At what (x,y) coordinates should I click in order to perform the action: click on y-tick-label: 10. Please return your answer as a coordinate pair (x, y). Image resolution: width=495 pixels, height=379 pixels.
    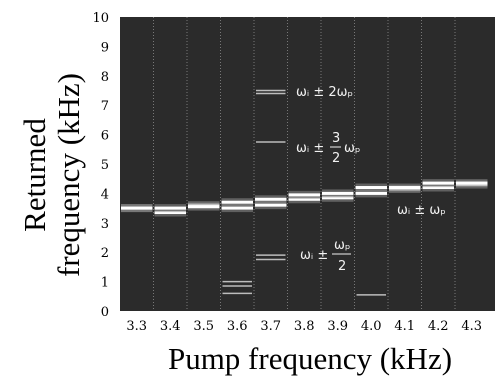
    Looking at the image, I should click on (100, 18).